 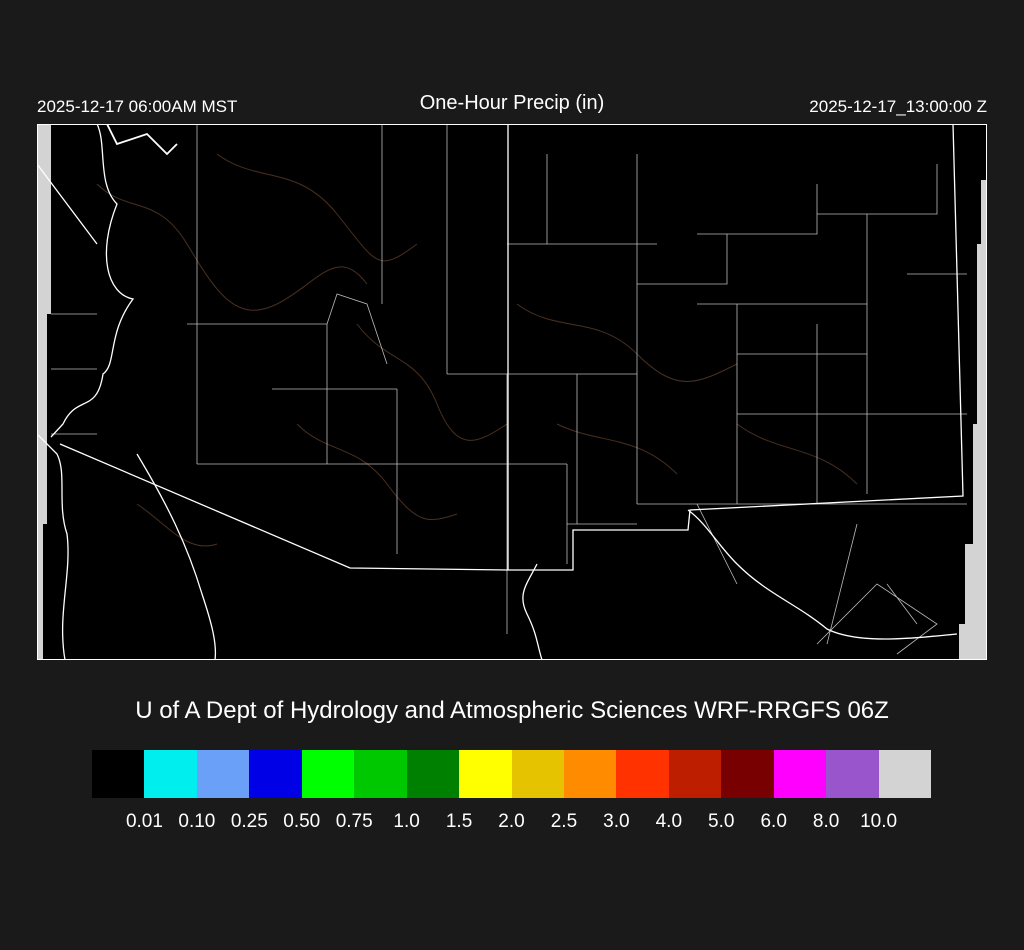 What do you see at coordinates (822, 574) in the screenshot?
I see `rio-grande` at bounding box center [822, 574].